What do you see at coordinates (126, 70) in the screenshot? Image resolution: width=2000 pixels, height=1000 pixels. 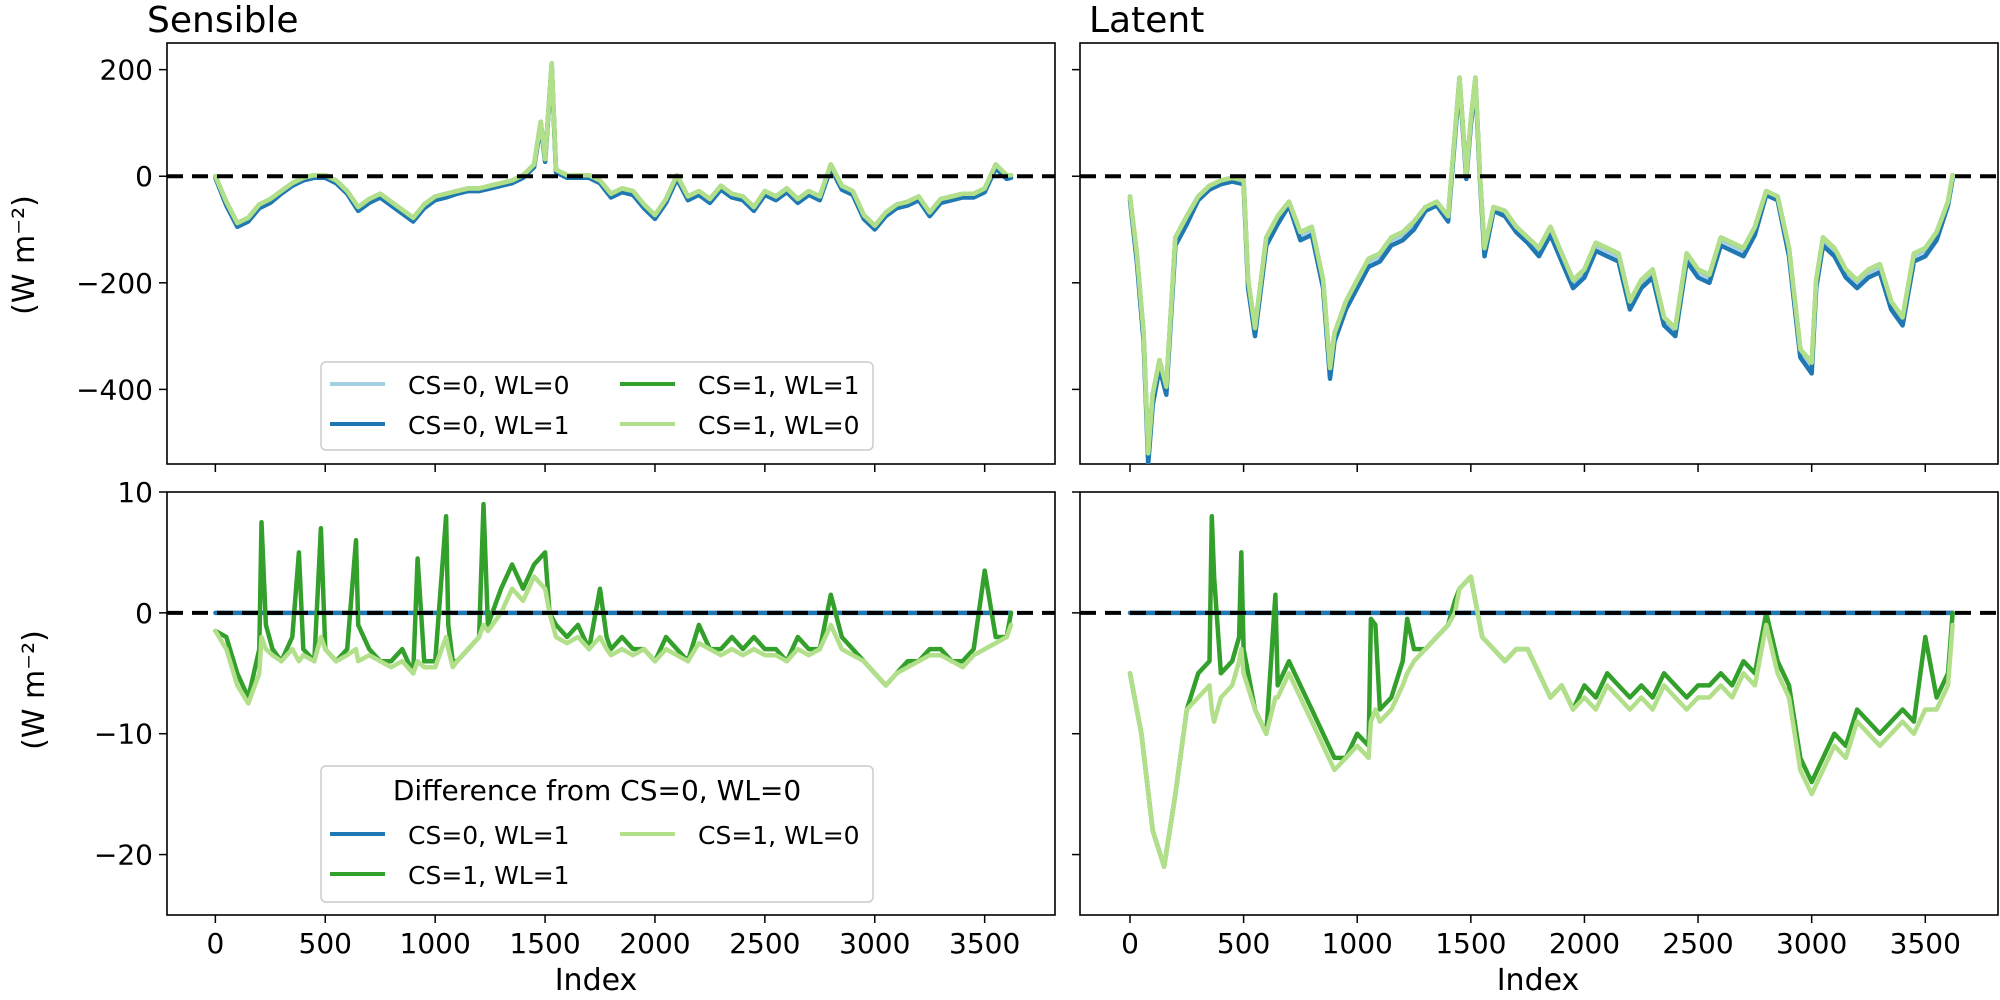 I see `y-tick-label: 200` at bounding box center [126, 70].